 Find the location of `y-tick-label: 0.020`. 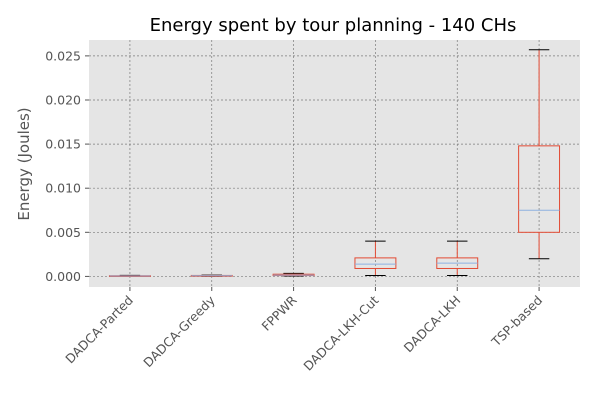

y-tick-label: 0.020 is located at coordinates (63, 99).